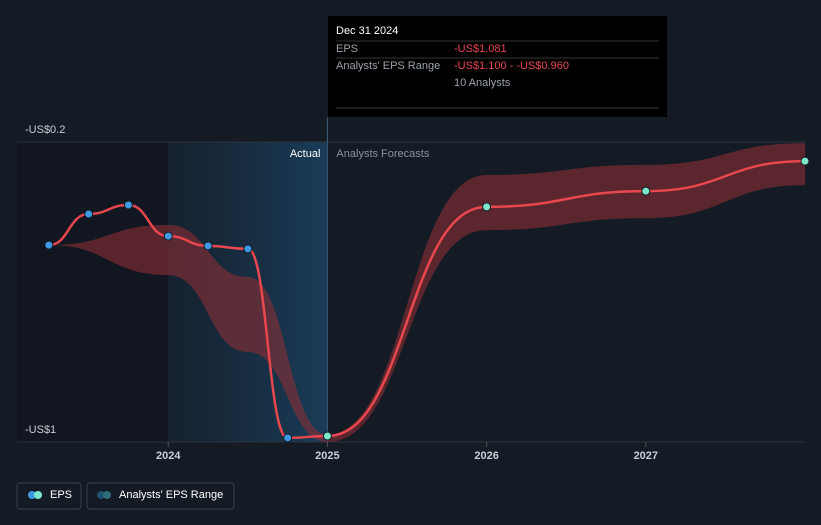 The height and width of the screenshot is (525, 821). I want to click on y-tick-label: -US$0.2, so click(45, 130).